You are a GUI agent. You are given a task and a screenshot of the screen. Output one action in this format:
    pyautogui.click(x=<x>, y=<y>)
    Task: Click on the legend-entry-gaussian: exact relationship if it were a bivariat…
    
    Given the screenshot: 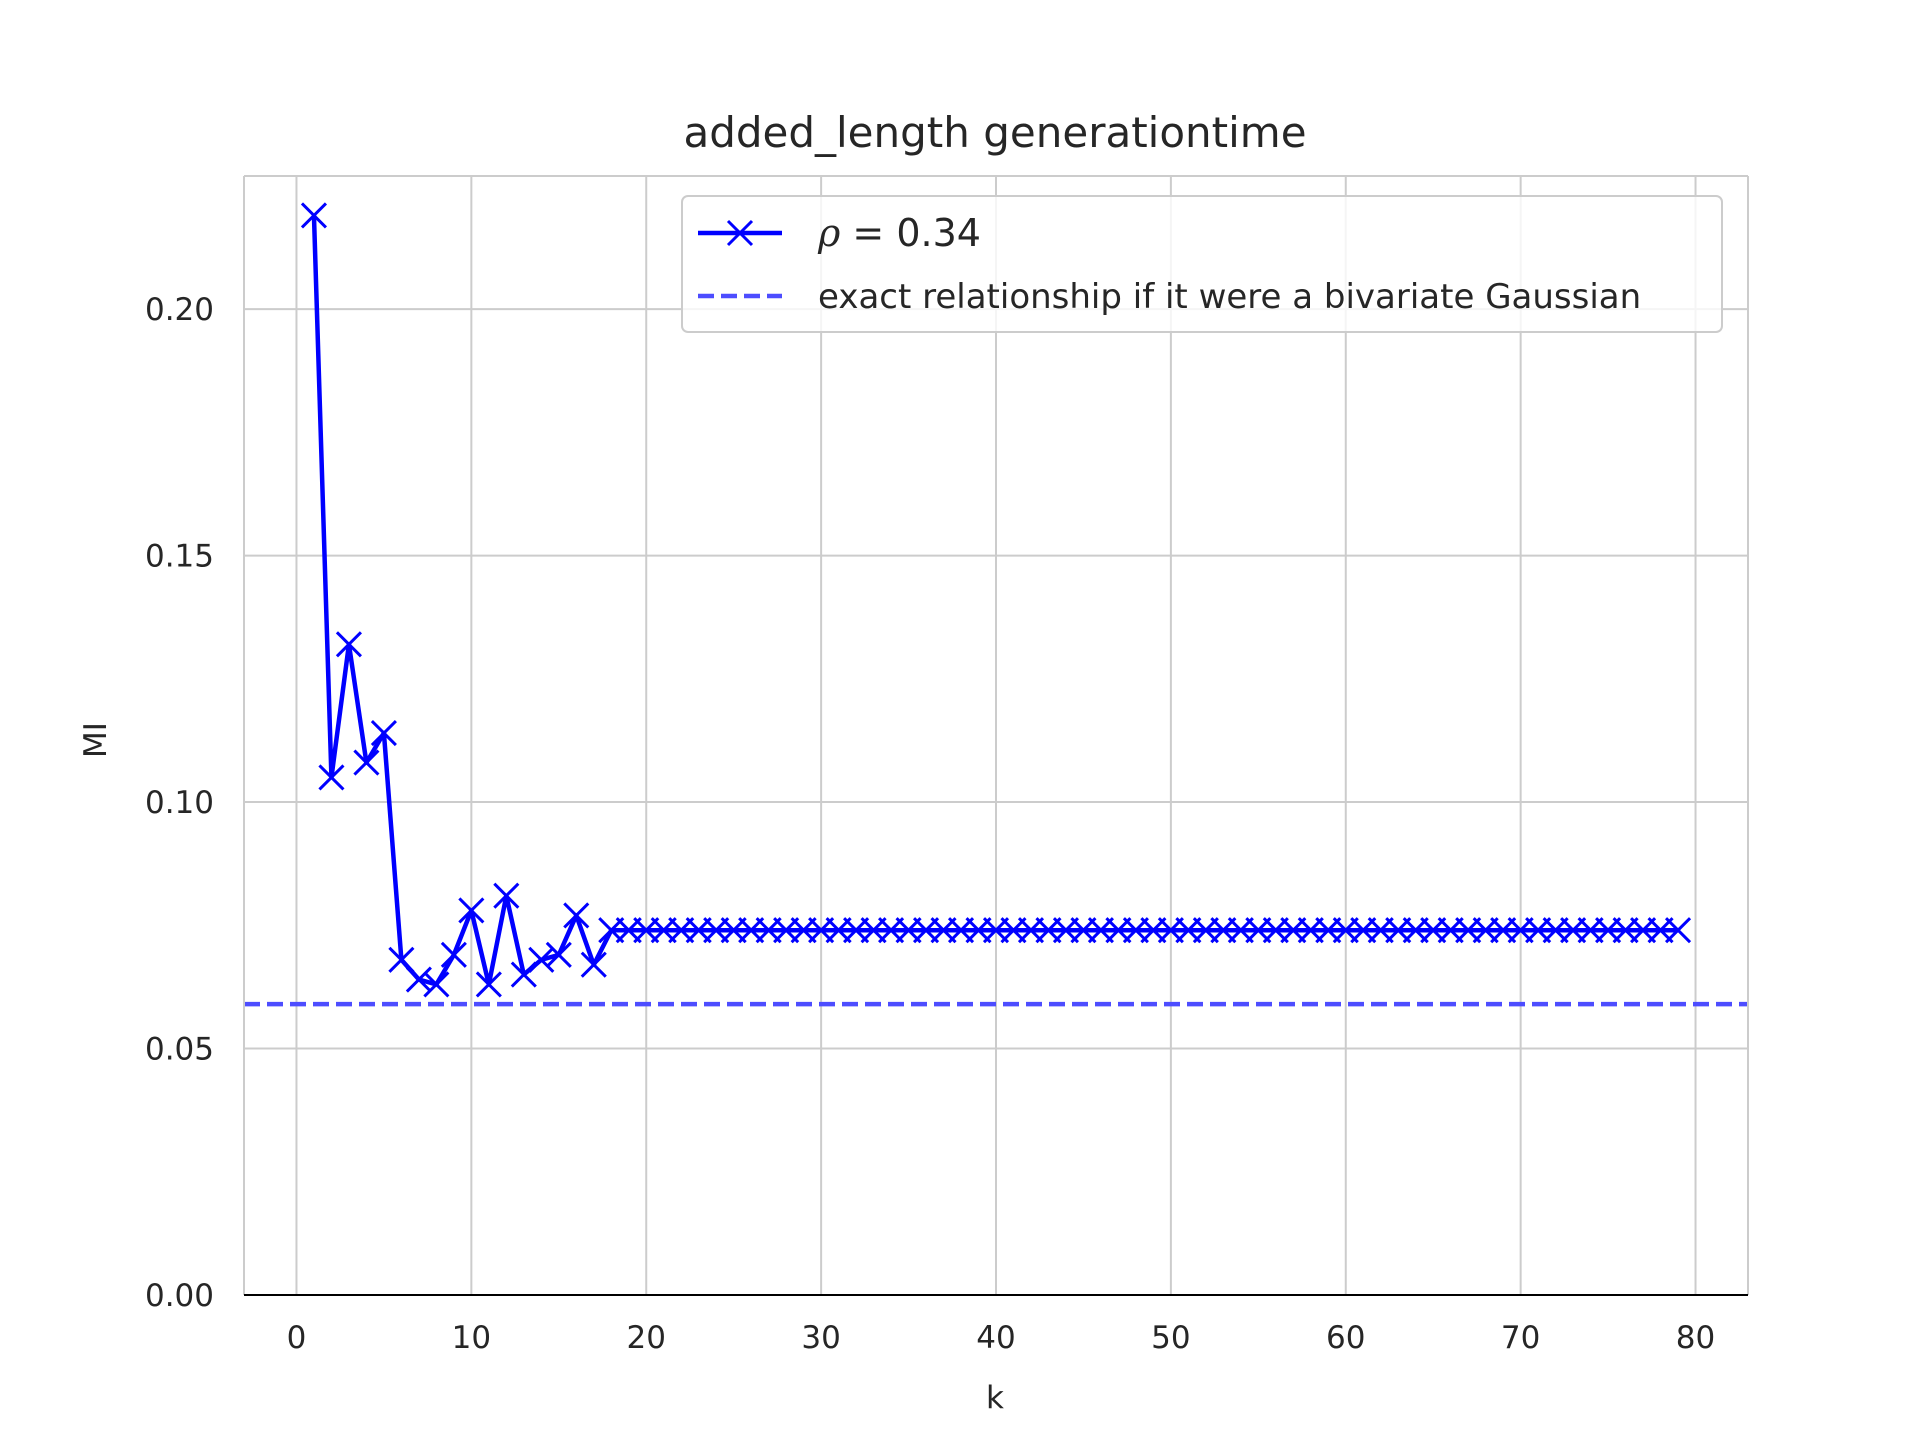 What is the action you would take?
    pyautogui.click(x=1169, y=297)
    